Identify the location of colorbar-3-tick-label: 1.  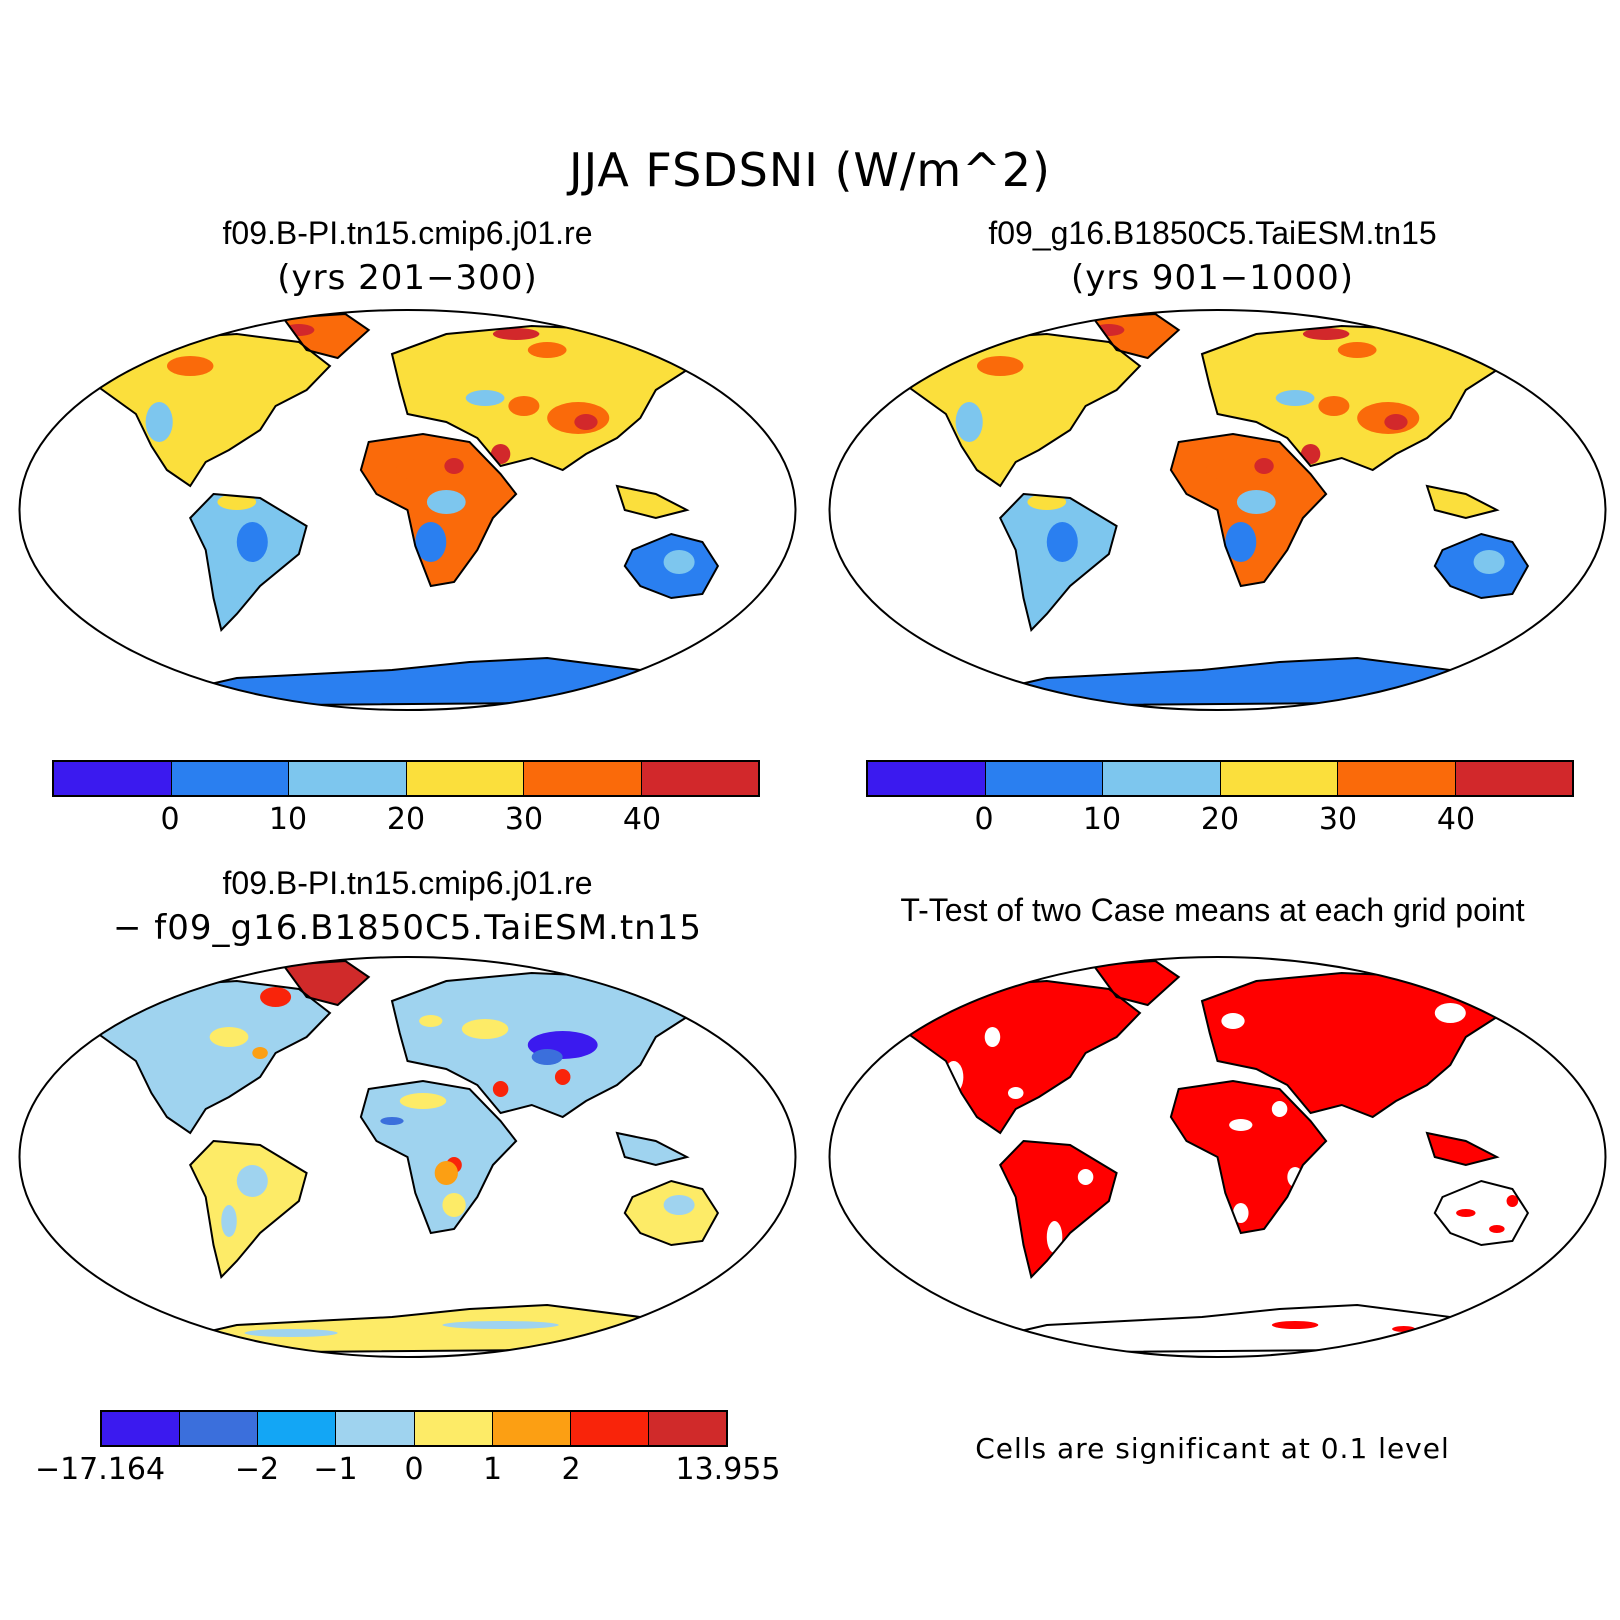
(492, 1469).